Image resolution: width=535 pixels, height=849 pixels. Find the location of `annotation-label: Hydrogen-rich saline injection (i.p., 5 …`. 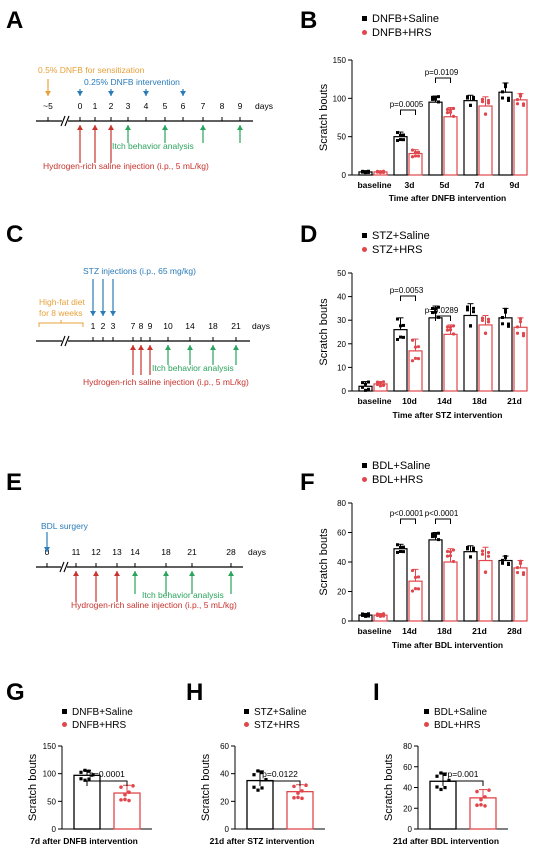

annotation-label: Hydrogen-rich saline injection (i.p., 5 … is located at coordinates (166, 382).